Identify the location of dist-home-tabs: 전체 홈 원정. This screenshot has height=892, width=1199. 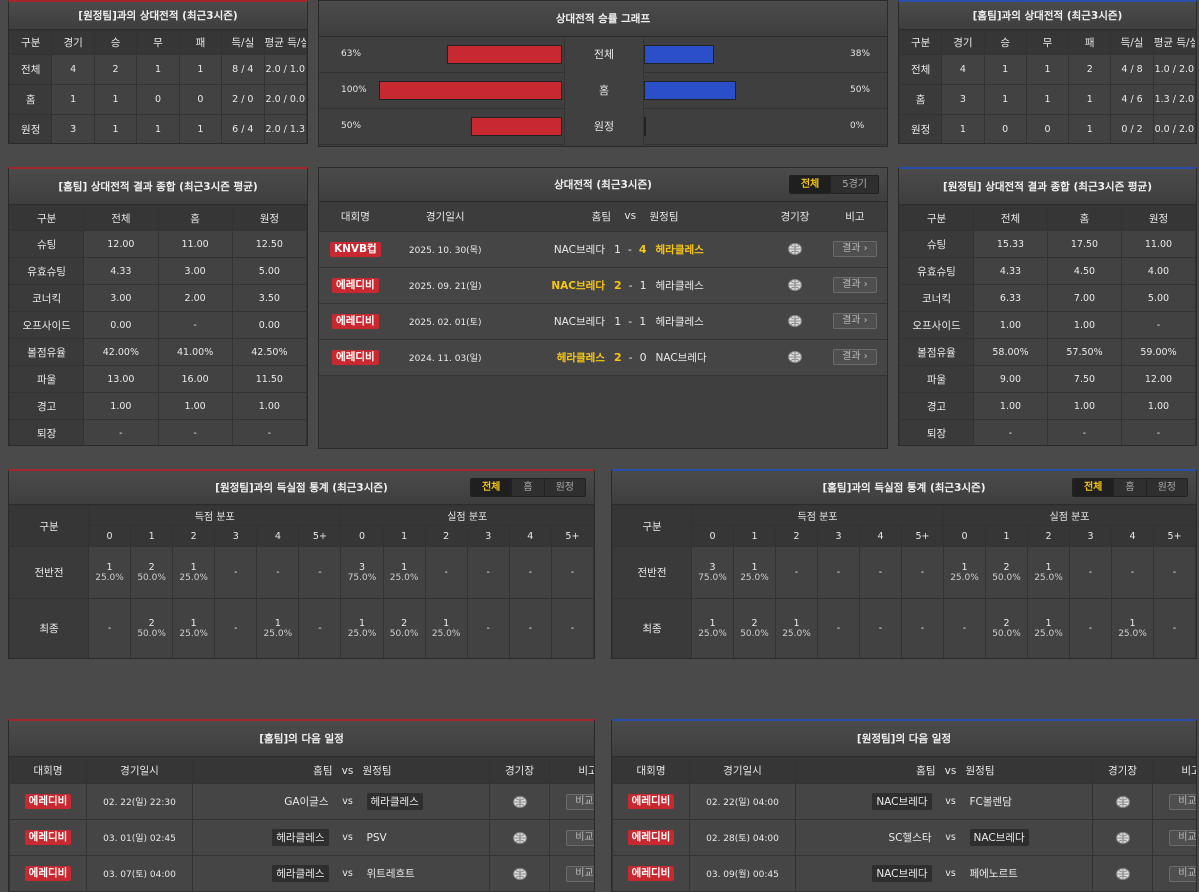
(527, 487).